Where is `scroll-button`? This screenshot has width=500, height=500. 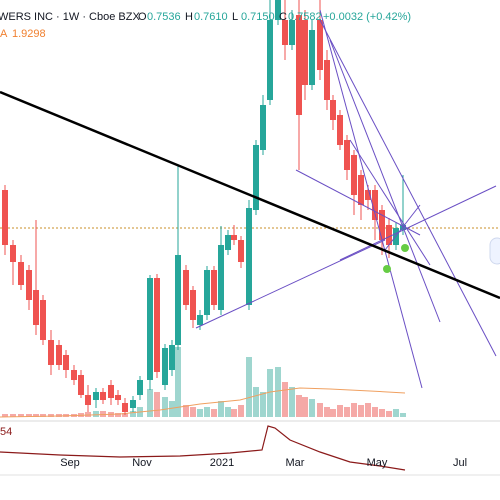 scroll-button is located at coordinates (494, 251).